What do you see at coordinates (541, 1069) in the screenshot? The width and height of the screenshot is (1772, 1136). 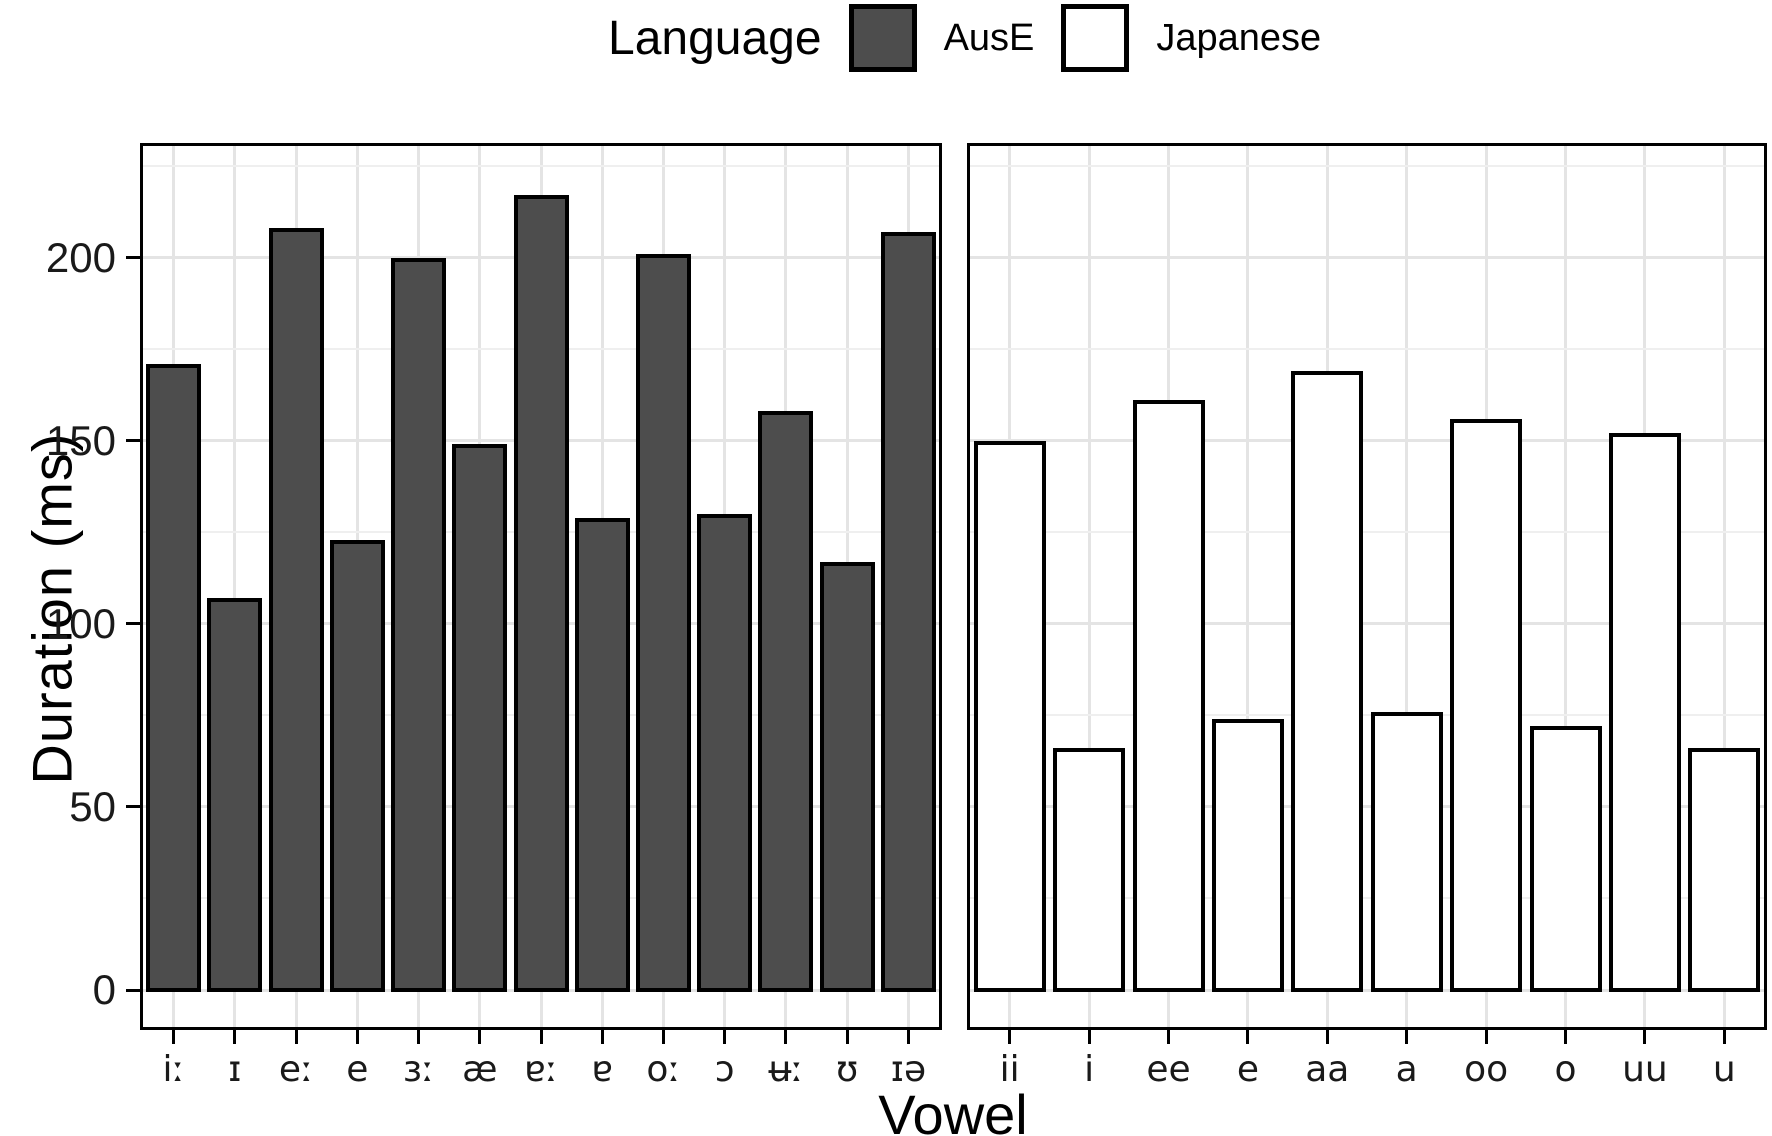 I see `x-tick-label: ɐː` at bounding box center [541, 1069].